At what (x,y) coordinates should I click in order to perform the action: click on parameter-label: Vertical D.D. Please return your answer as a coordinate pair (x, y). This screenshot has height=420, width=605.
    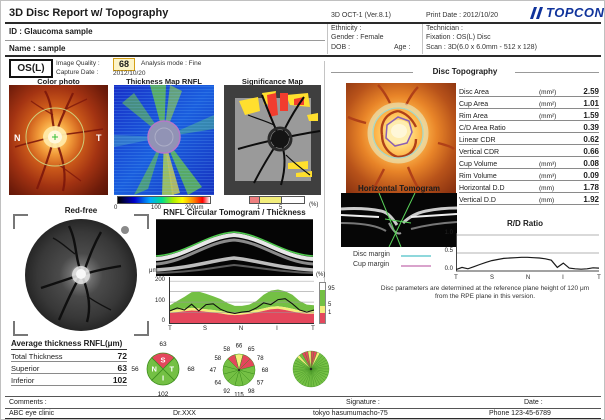
    Looking at the image, I should click on (477, 200).